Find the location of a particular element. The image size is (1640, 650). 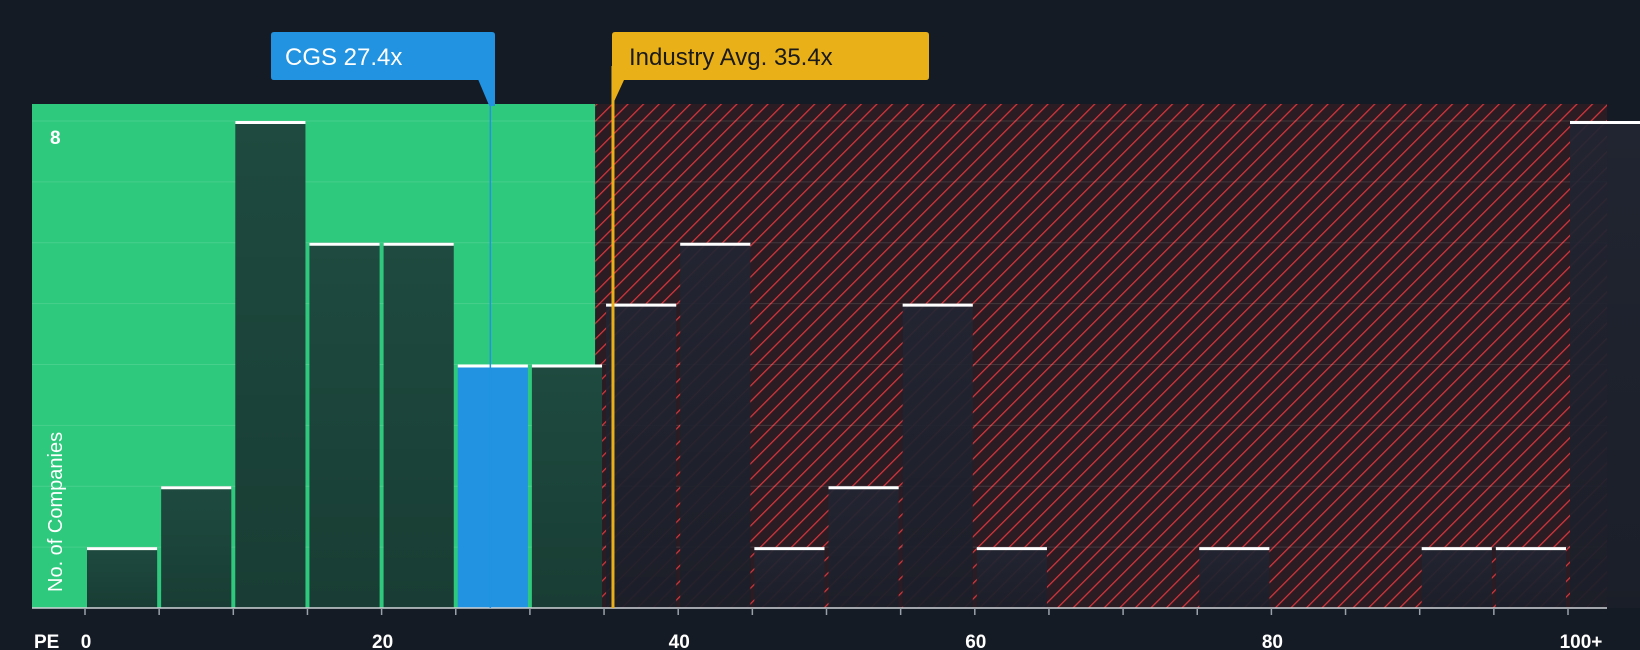

x-tick-label: 20 is located at coordinates (382, 641).